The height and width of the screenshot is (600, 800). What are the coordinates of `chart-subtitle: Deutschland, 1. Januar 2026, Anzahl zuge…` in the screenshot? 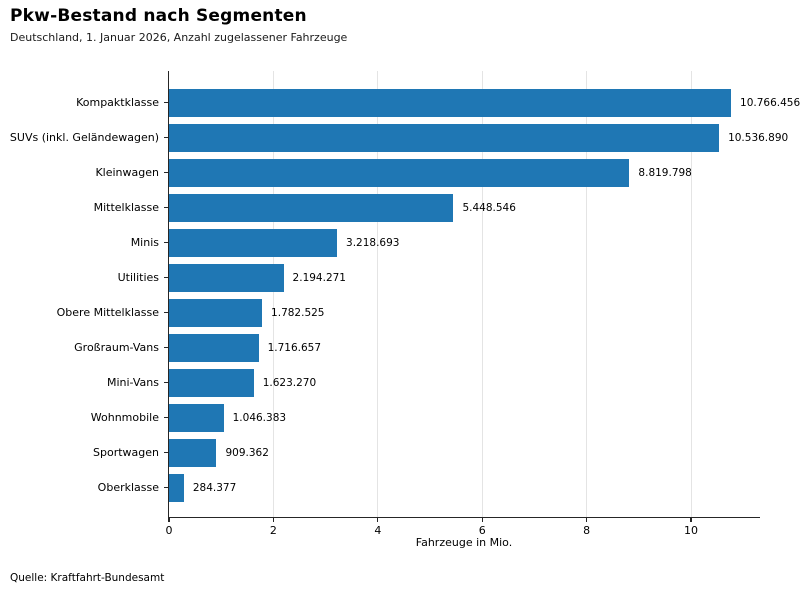 It's located at (179, 37).